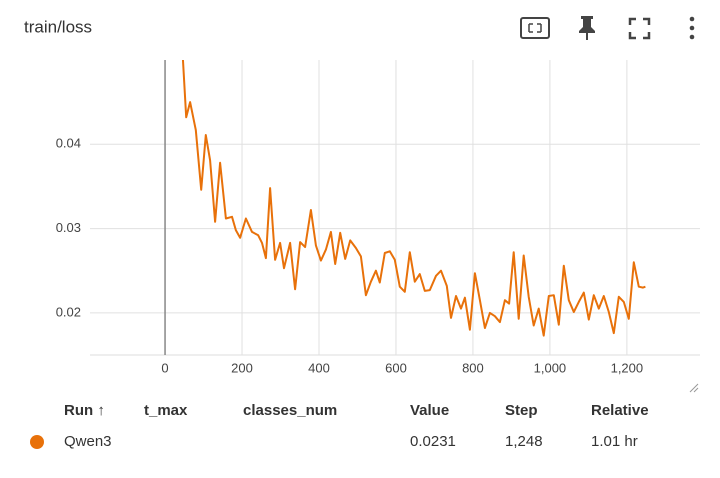 The width and height of the screenshot is (720, 478). Describe the element at coordinates (68, 311) in the screenshot. I see `y-tick-label: 0.02` at that location.